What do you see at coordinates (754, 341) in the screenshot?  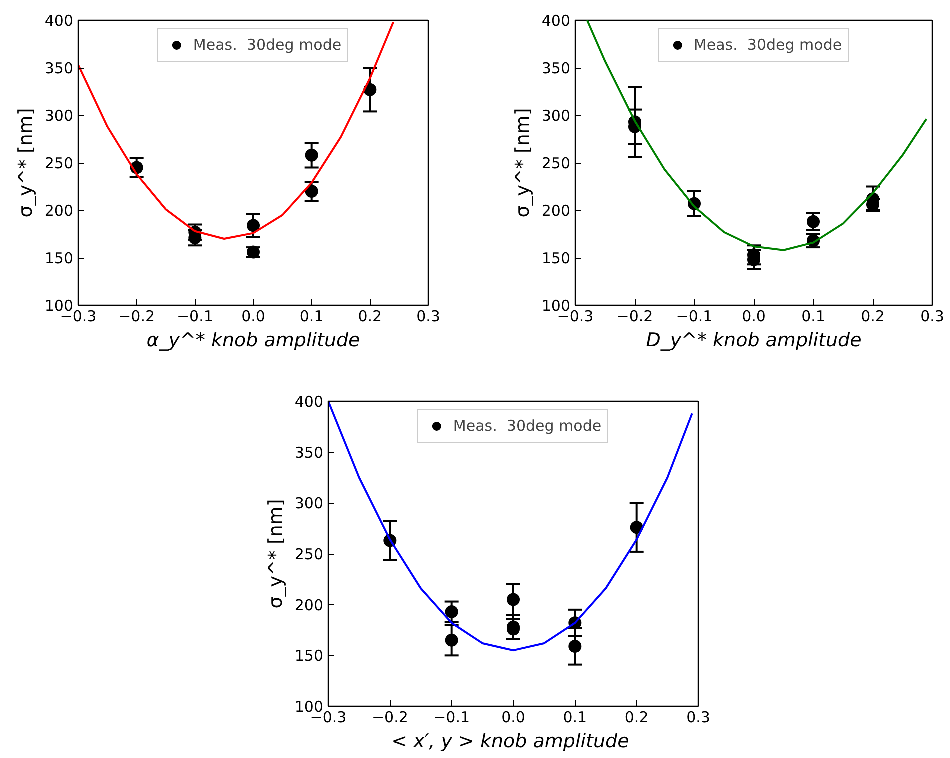 I see `x-axis-title: D_y^* knob amplitude` at bounding box center [754, 341].